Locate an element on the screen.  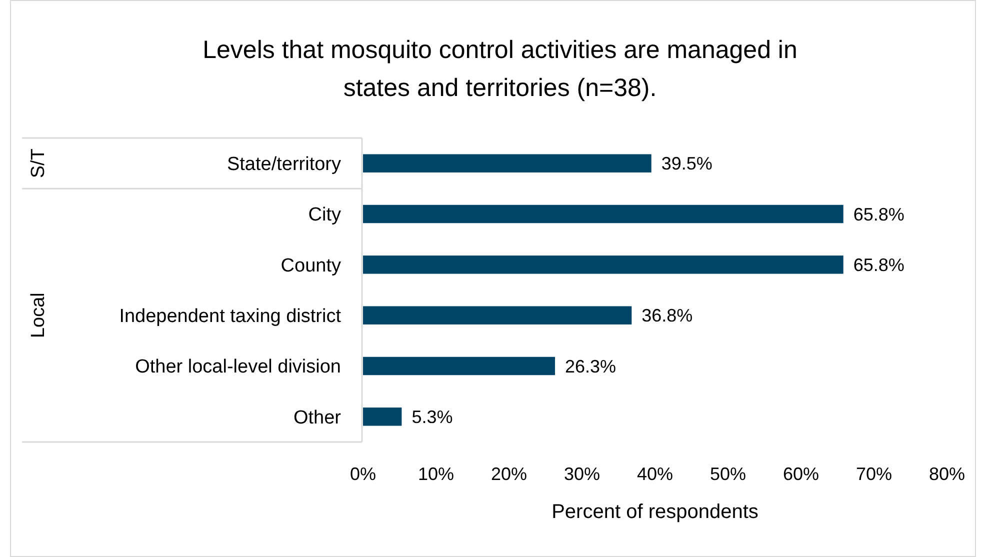
x-tick-label: 60% is located at coordinates (801, 474).